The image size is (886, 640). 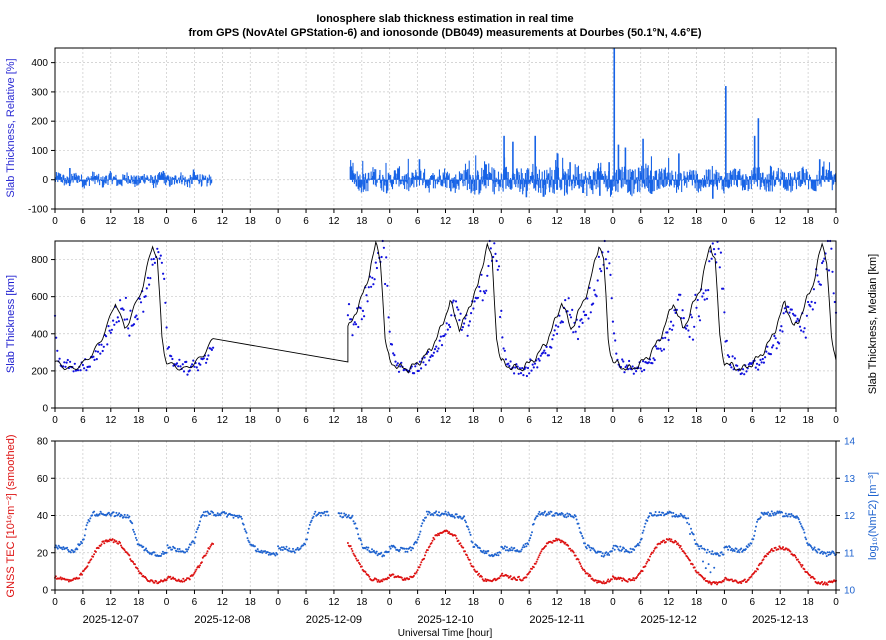 I want to click on y-tick-label: -100, so click(x=38, y=210).